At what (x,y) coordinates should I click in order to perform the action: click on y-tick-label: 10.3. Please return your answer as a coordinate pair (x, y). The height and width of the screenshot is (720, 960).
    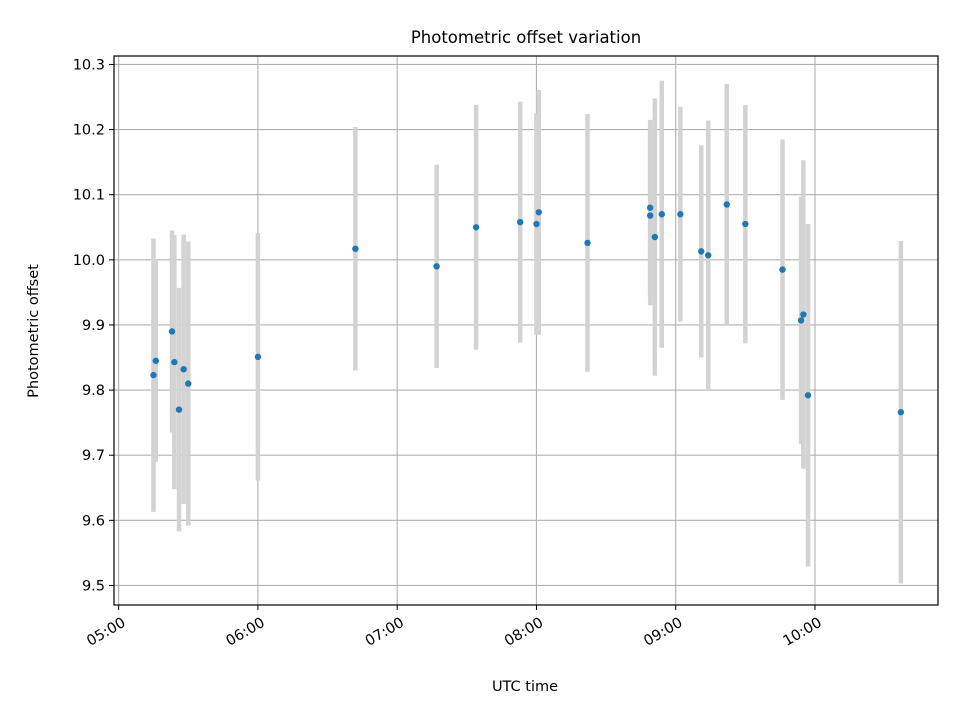
    Looking at the image, I should click on (89, 65).